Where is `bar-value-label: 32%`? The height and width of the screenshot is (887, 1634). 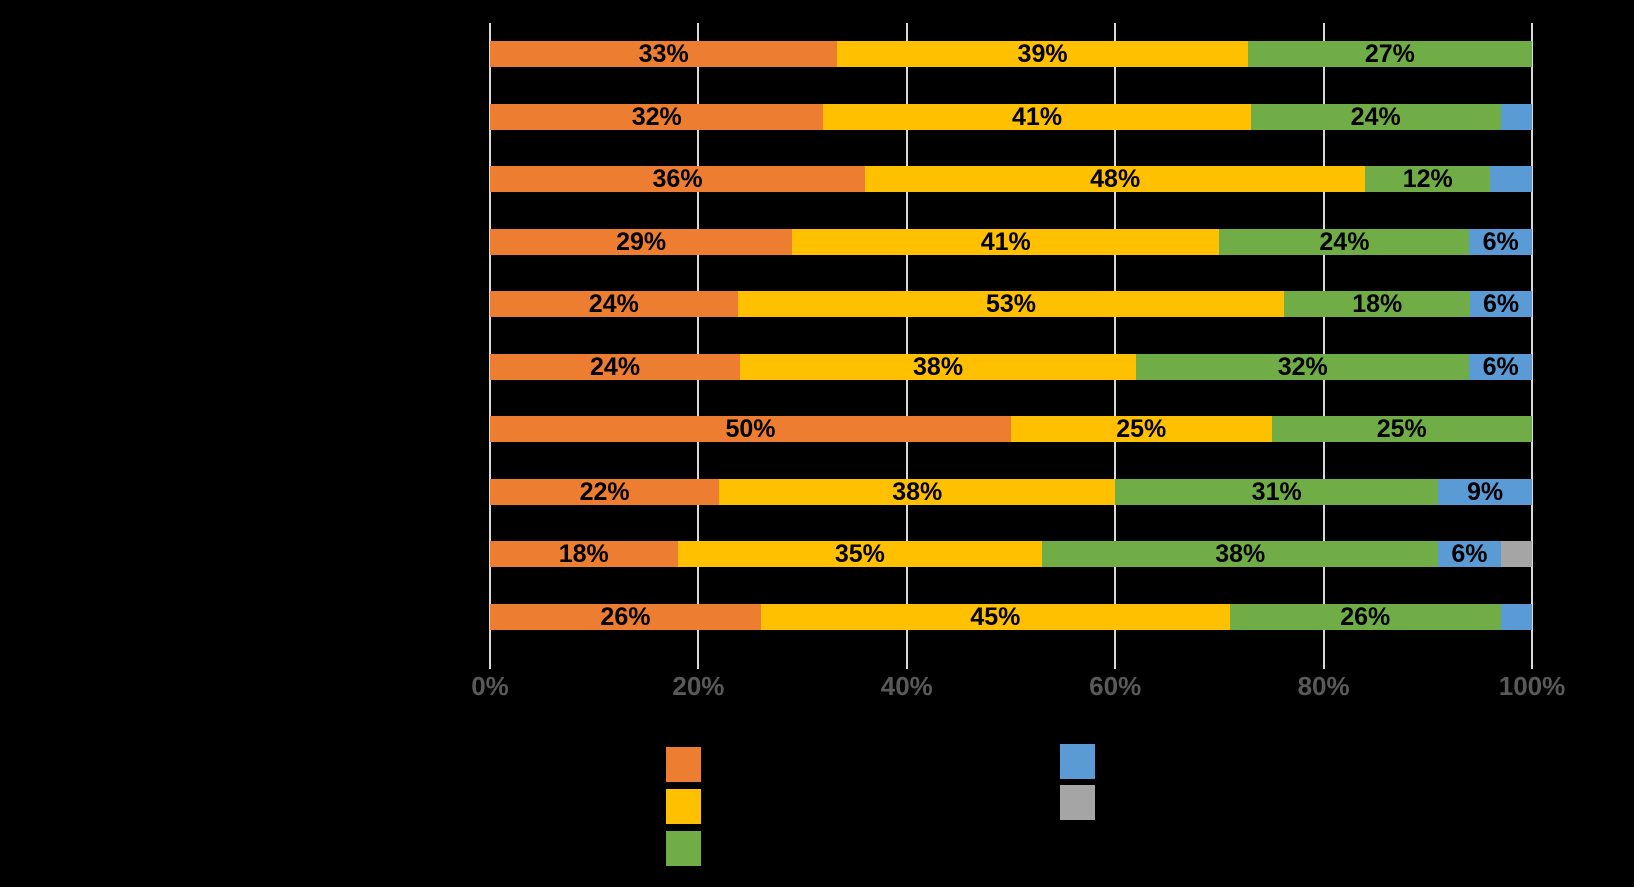
bar-value-label: 32% is located at coordinates (1302, 366).